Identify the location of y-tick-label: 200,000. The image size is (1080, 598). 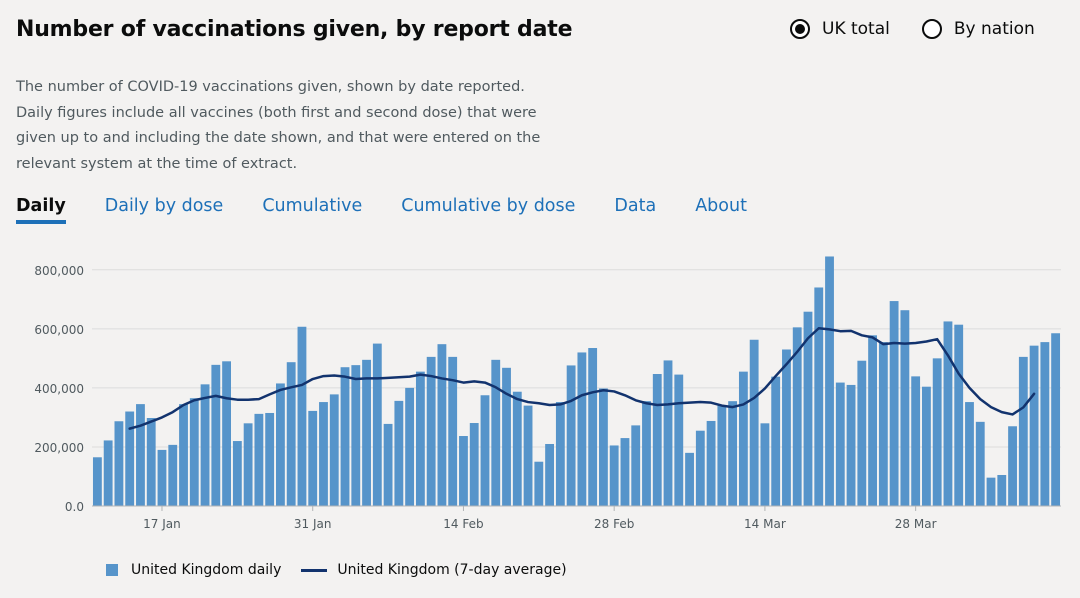
(59, 448).